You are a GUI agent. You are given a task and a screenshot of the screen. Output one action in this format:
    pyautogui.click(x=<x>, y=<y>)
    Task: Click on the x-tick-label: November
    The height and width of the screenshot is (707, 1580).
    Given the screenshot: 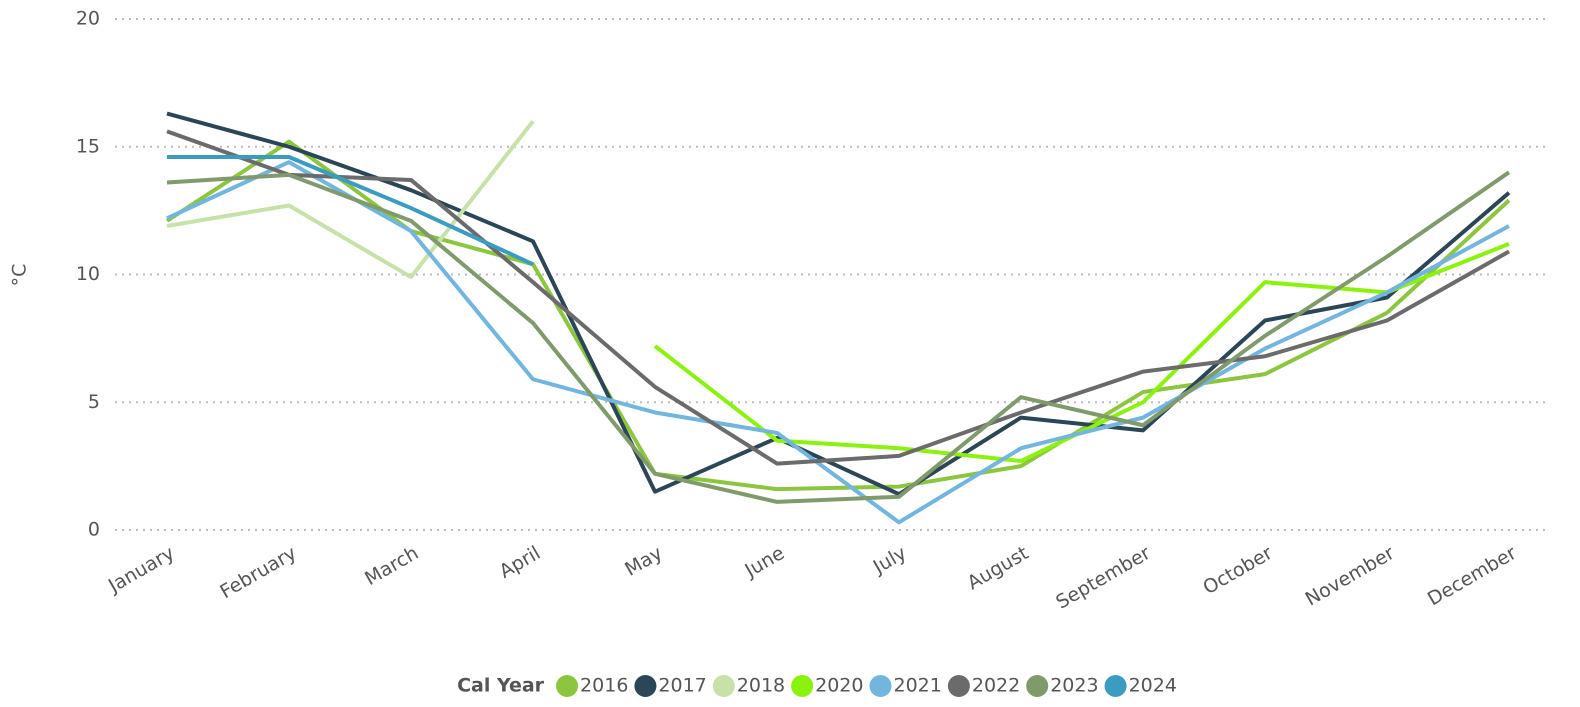 What is the action you would take?
    pyautogui.click(x=1350, y=576)
    